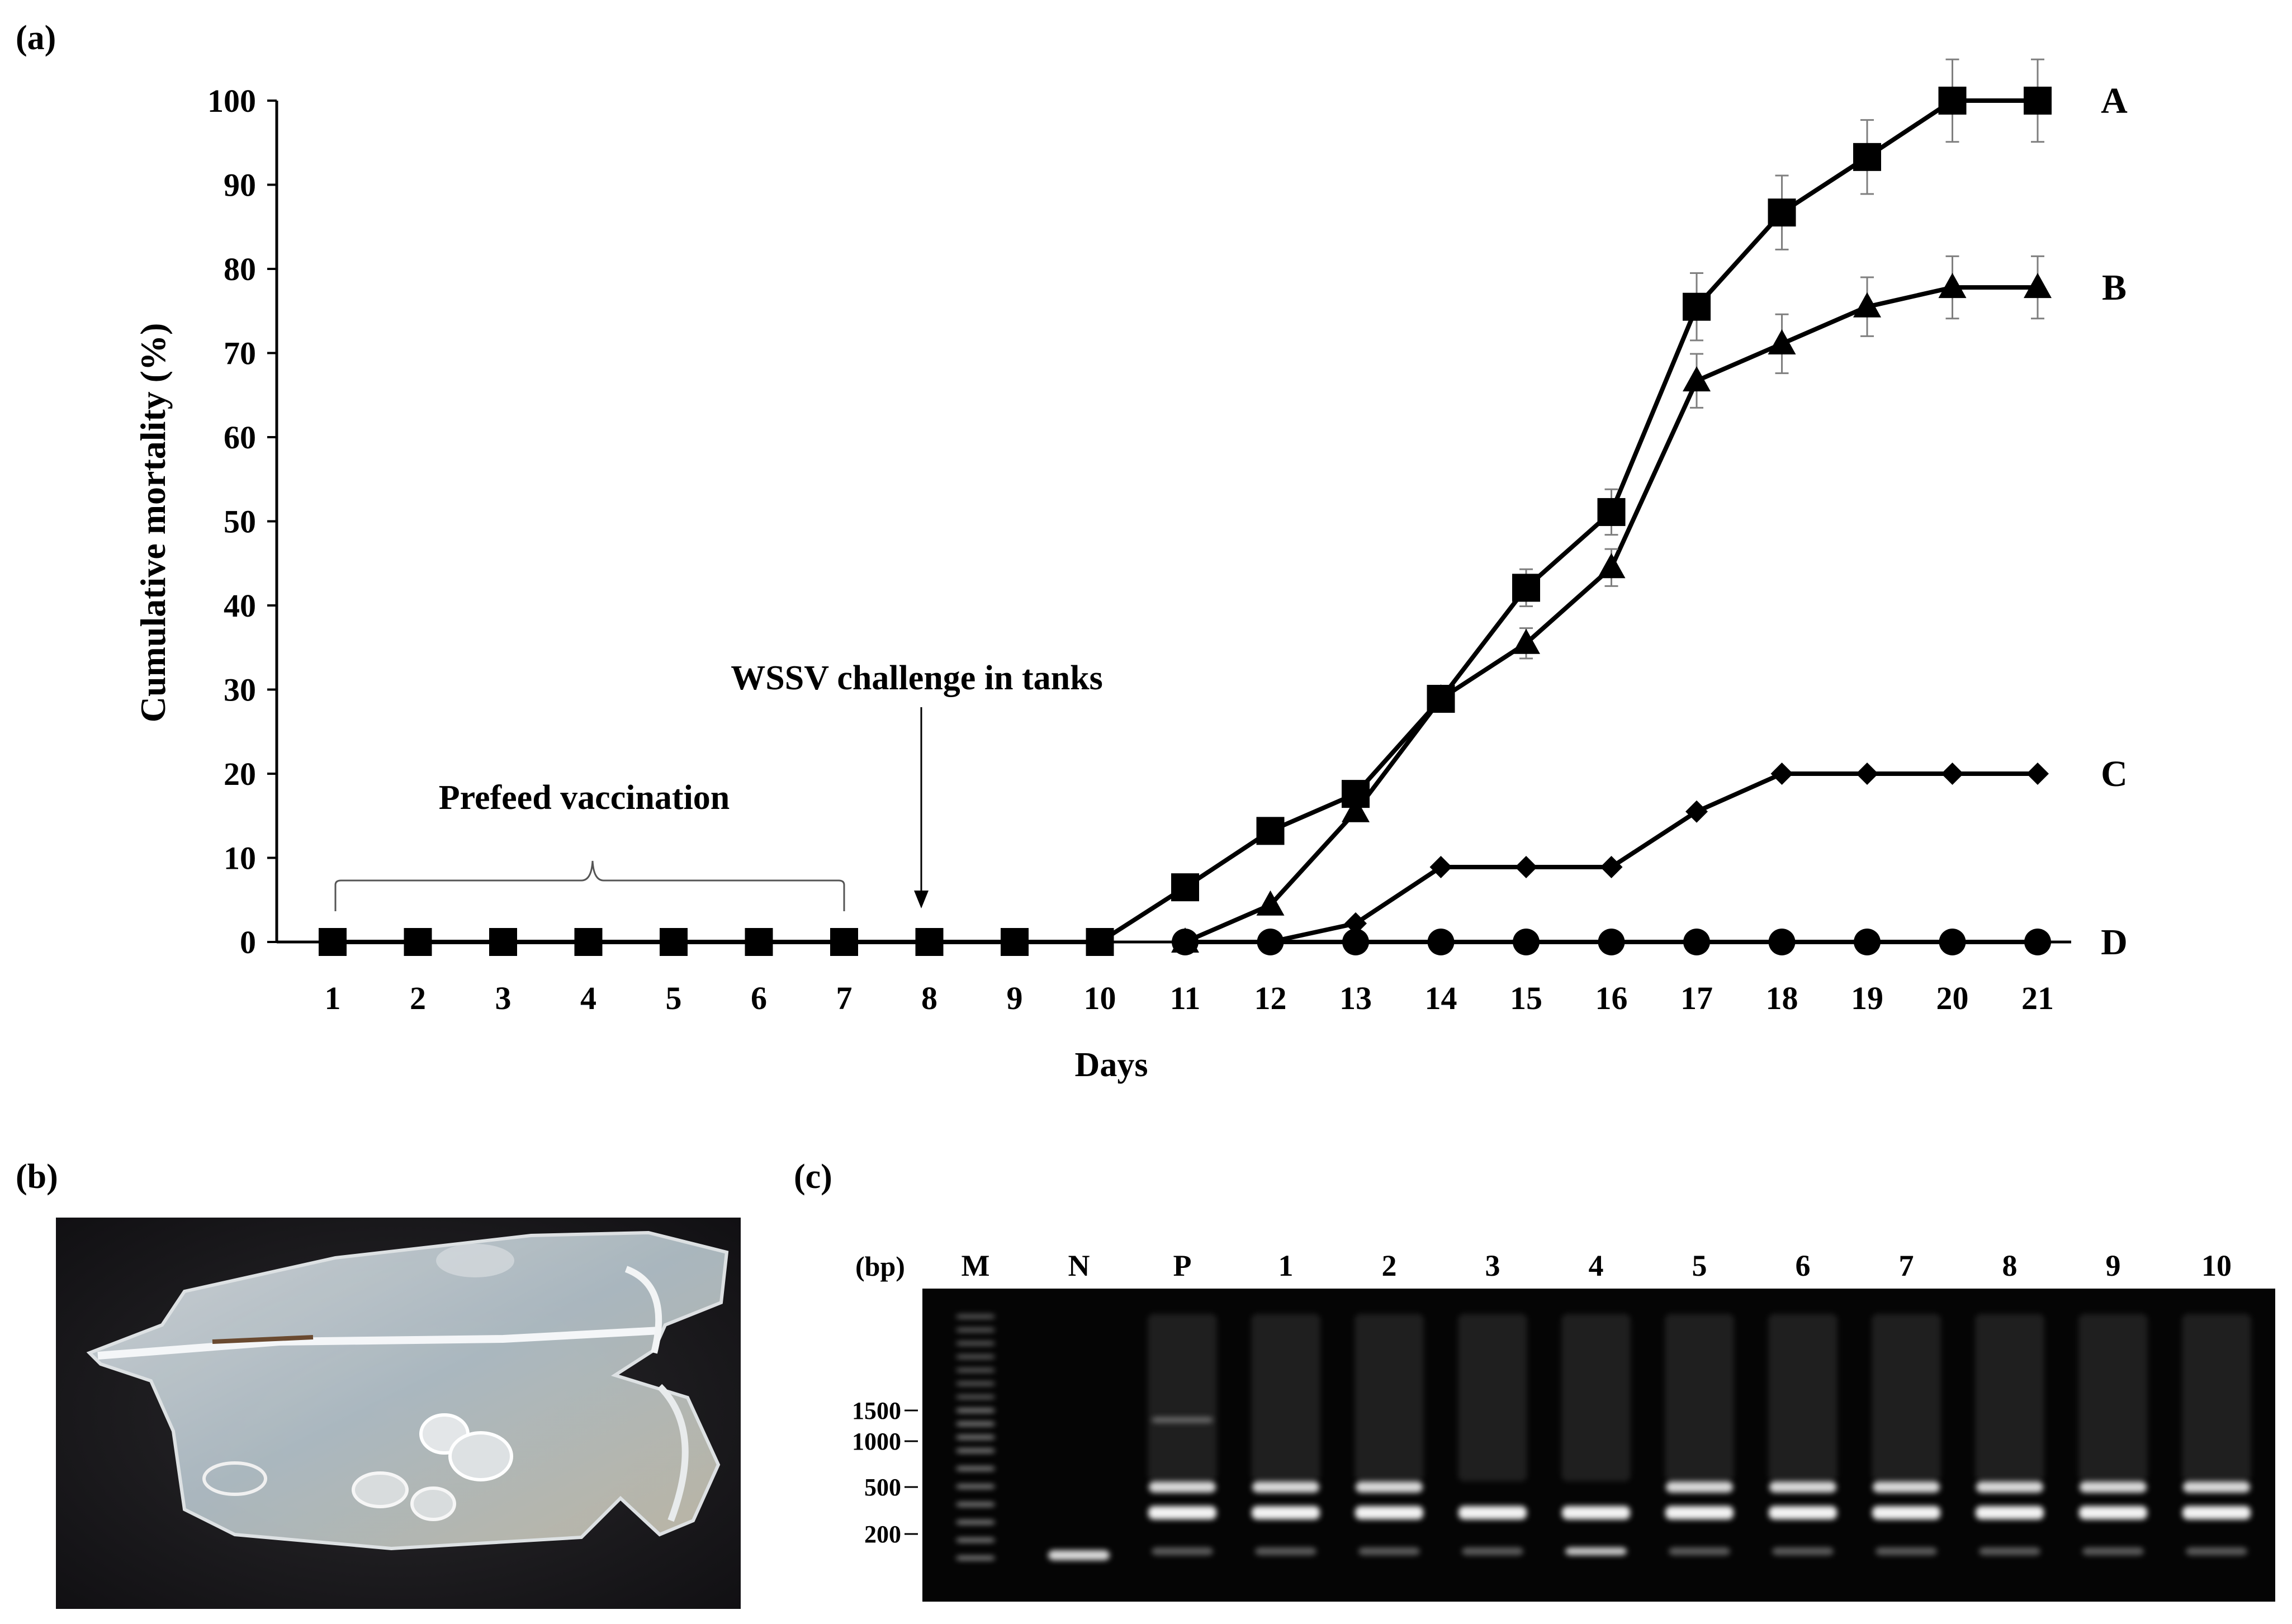  Describe the element at coordinates (2114, 287) in the screenshot. I see `series-label-B: B` at that location.